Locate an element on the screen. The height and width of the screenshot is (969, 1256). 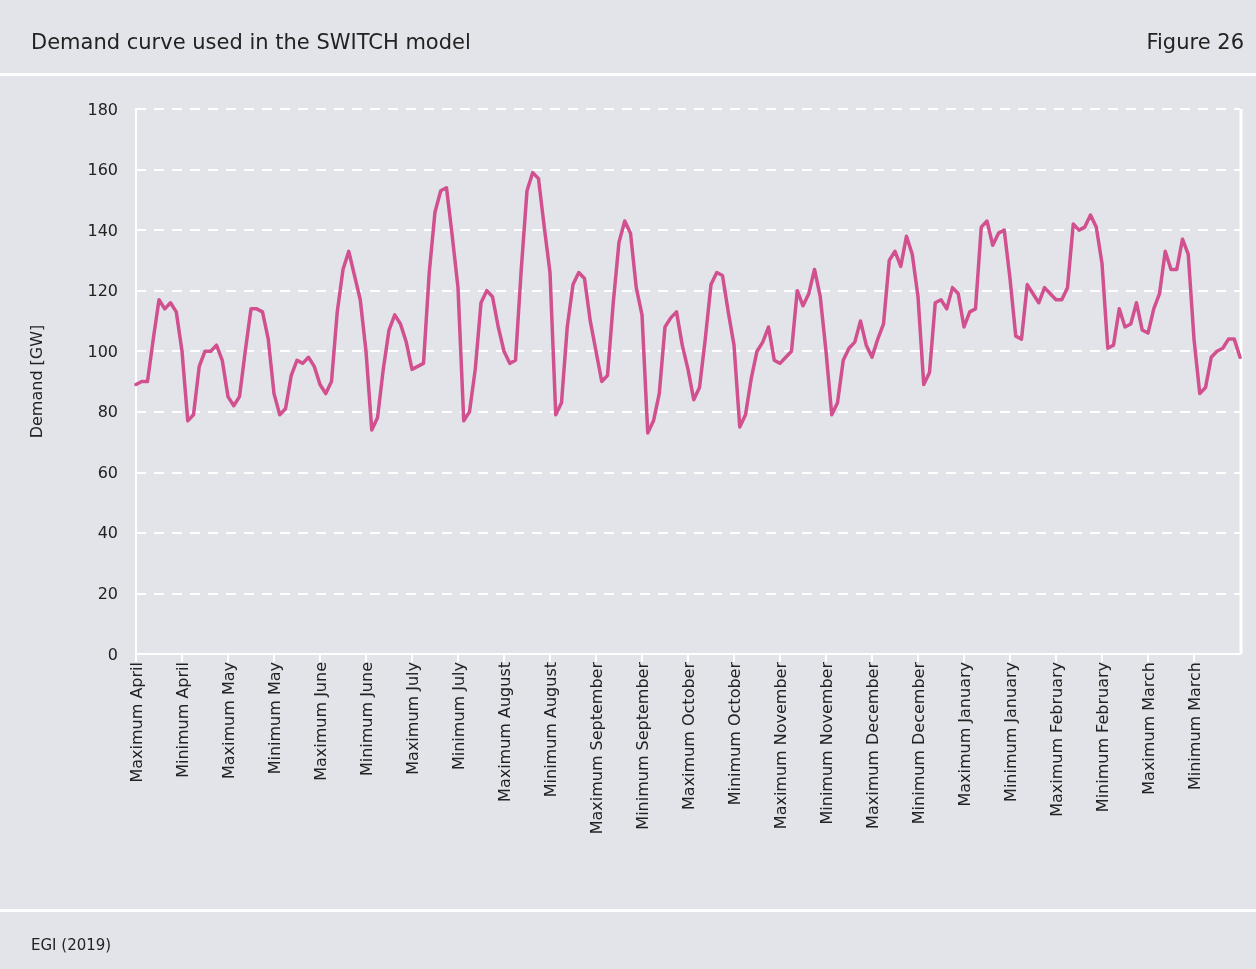
x-tick-label: Maximum March is located at coordinates (1148, 728).